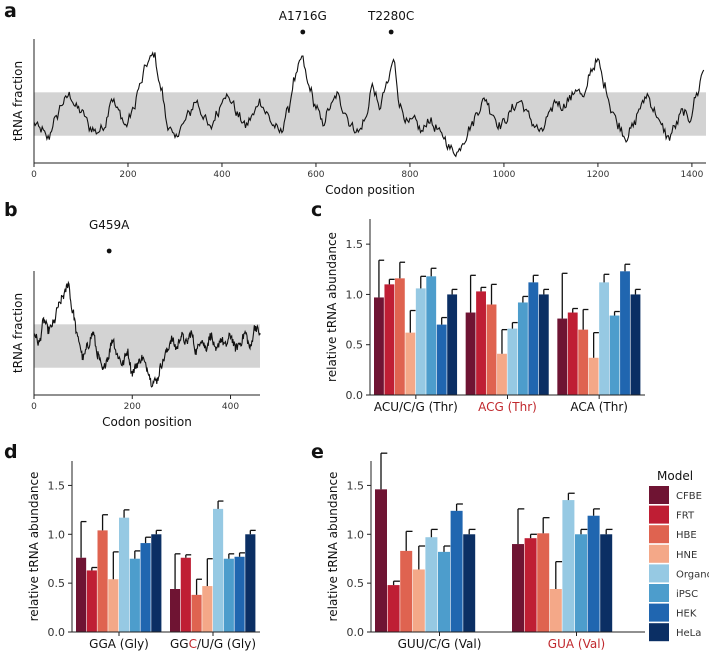 Image resolution: width=709 pixels, height=655 pixels. I want to click on legend-entry-hbe: HBE, so click(686, 535).